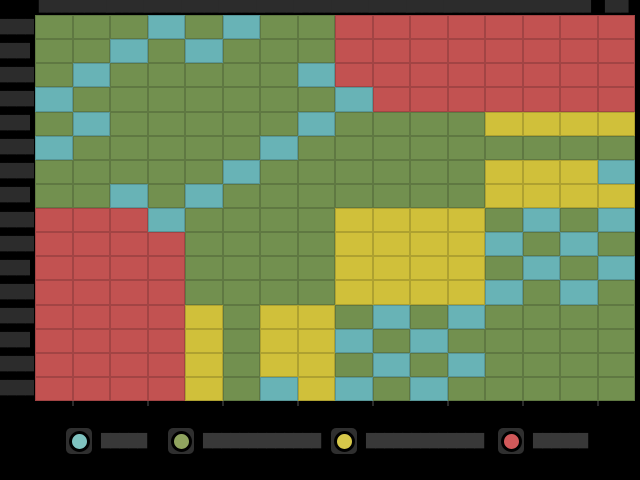 The image size is (640, 480). Describe the element at coordinates (335, 405) in the screenshot. I see `x-axis-ticks` at that location.